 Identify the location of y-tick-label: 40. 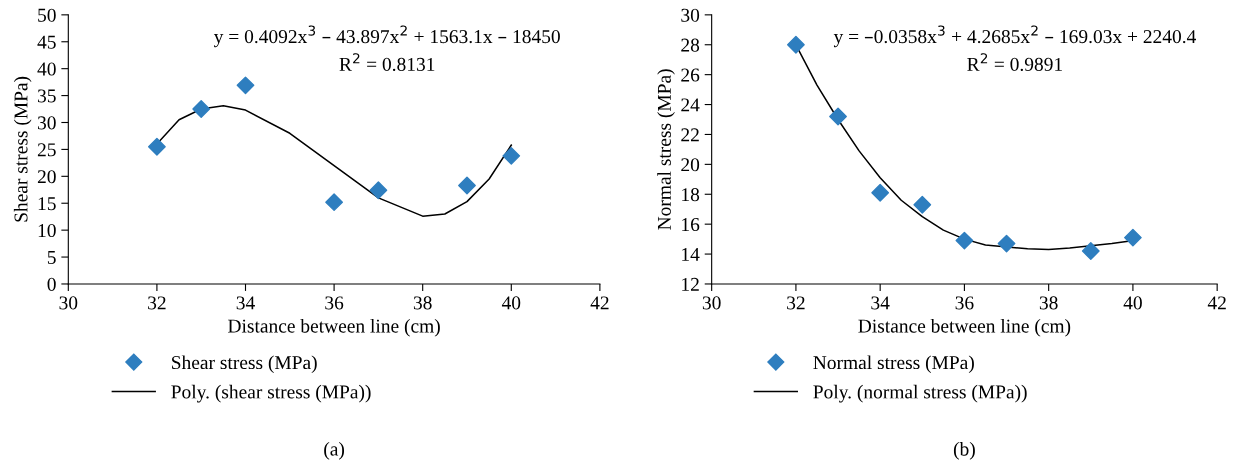
(46, 69).